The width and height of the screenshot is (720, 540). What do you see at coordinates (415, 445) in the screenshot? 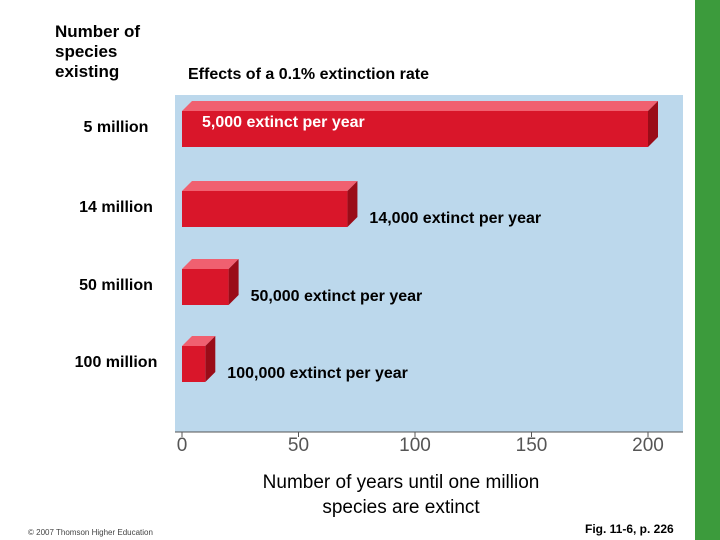
I see `x-tick-label: 100` at bounding box center [415, 445].